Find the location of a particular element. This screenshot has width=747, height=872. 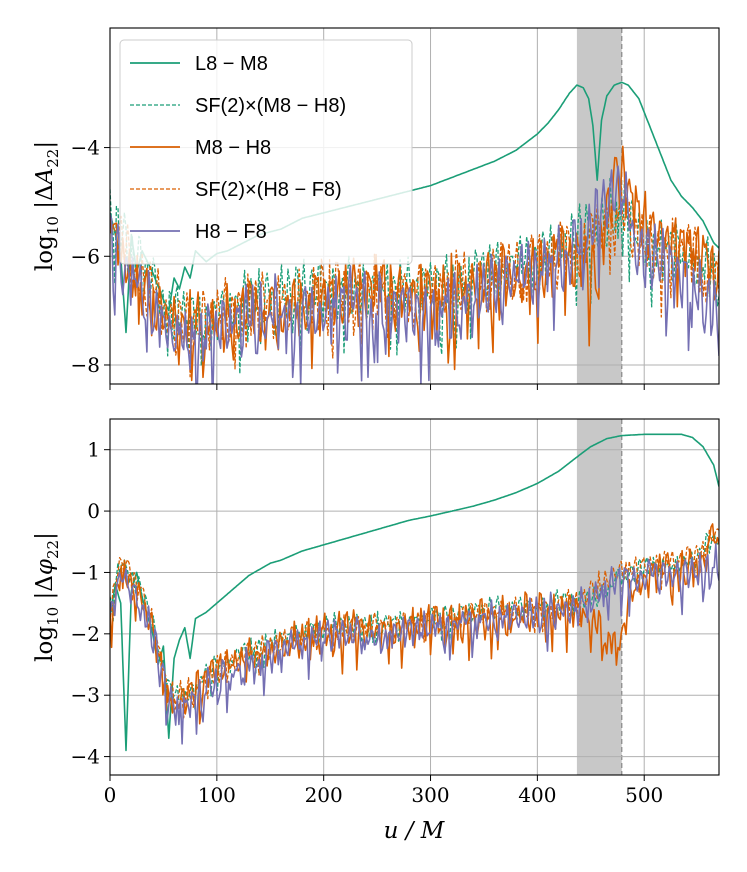

bot-xtick-label: 100 is located at coordinates (217, 795).